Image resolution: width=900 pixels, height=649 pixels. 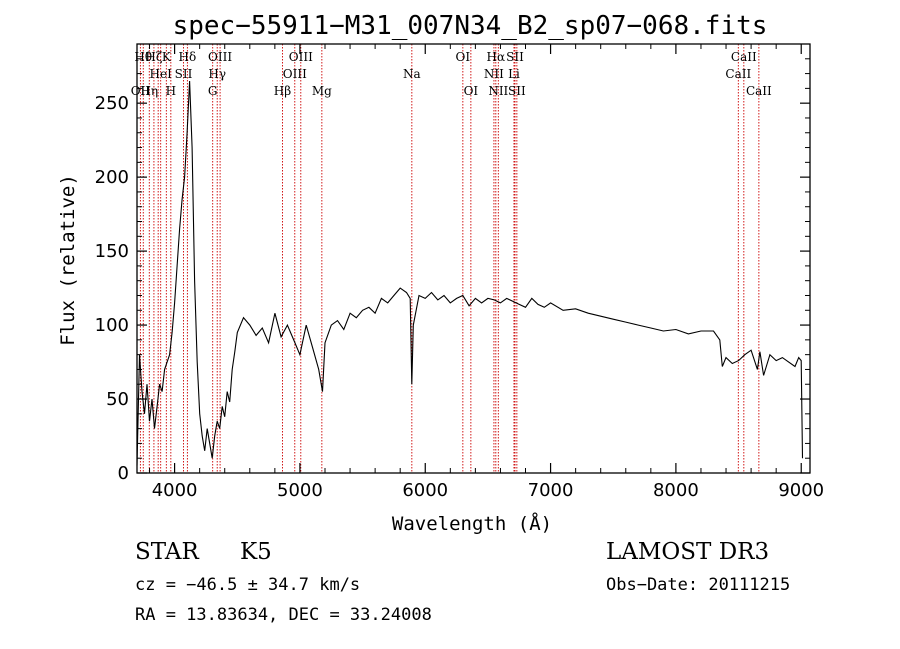 What do you see at coordinates (149, 91) in the screenshot?
I see `marker-label-2: Hη` at bounding box center [149, 91].